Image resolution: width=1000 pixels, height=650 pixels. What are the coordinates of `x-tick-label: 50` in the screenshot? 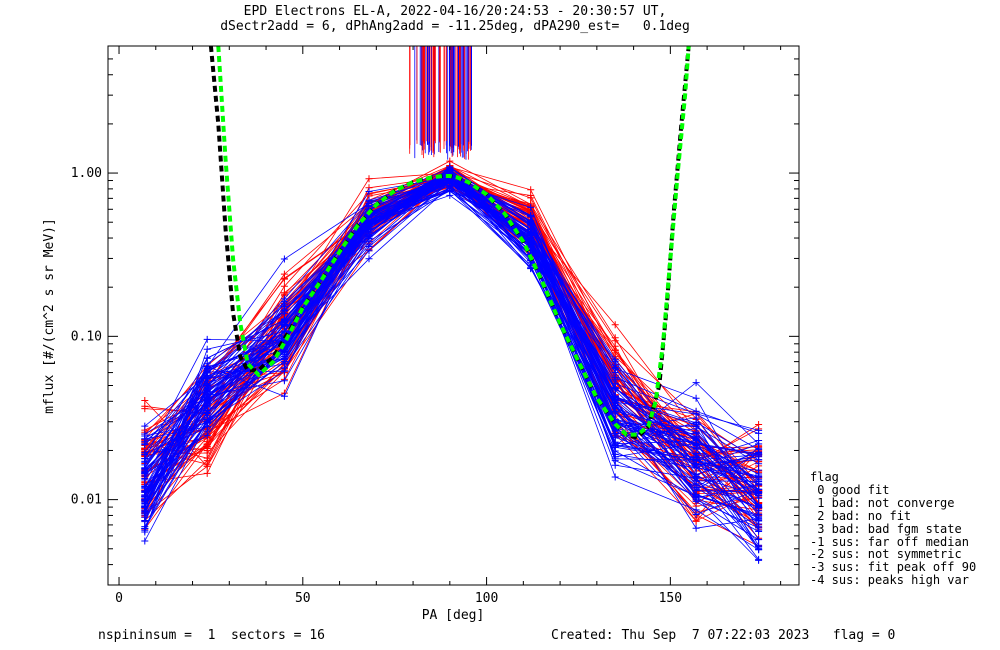 It's located at (303, 598).